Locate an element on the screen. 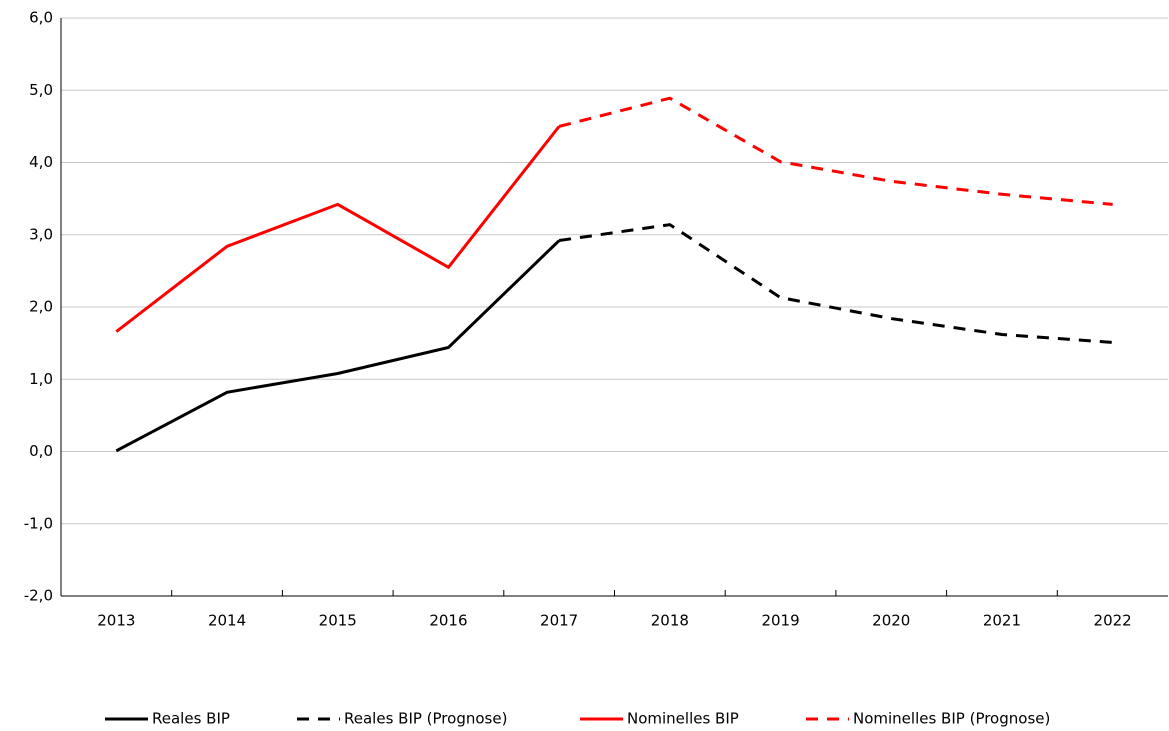  legend-label: Reales BIP (Prognose) is located at coordinates (425, 719).